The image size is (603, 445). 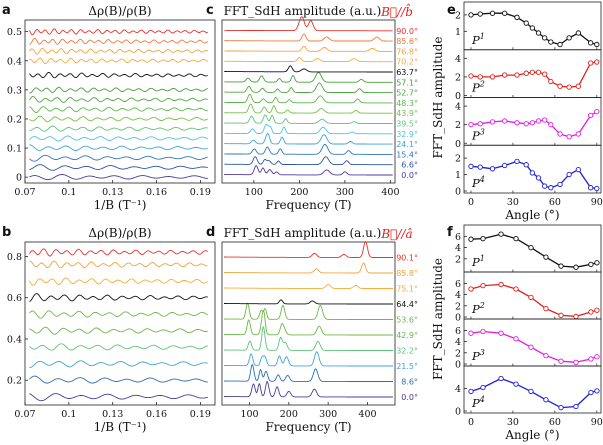 What do you see at coordinates (534, 250) in the screenshot?
I see `panel-f-curve` at bounding box center [534, 250].